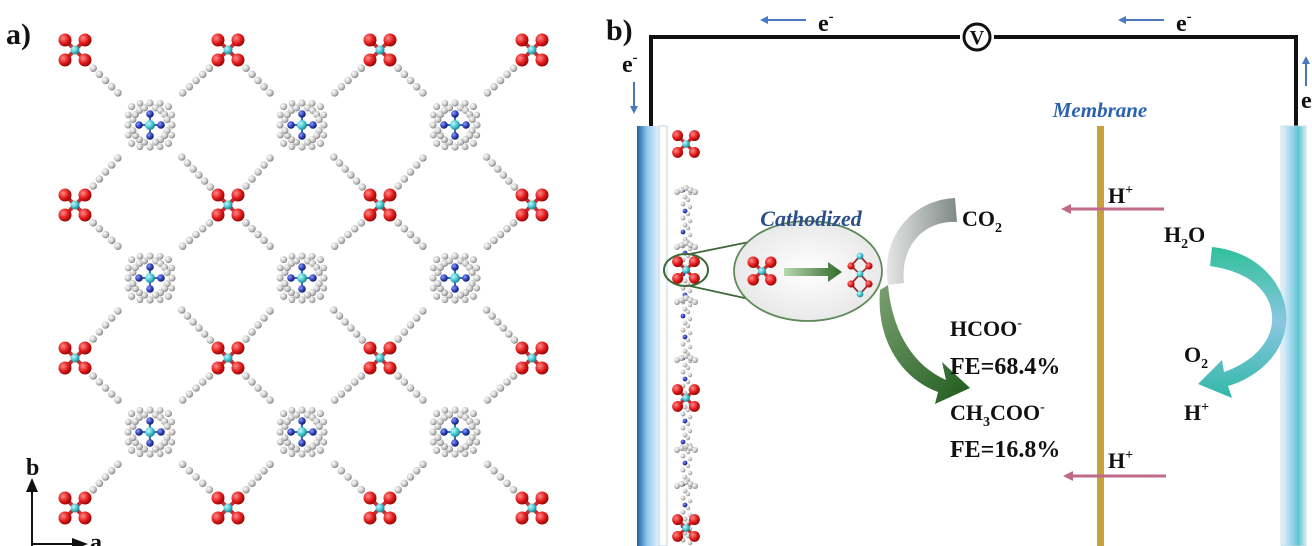 The height and width of the screenshot is (546, 1312). What do you see at coordinates (32, 468) in the screenshot?
I see `axis-b-label: b` at bounding box center [32, 468].